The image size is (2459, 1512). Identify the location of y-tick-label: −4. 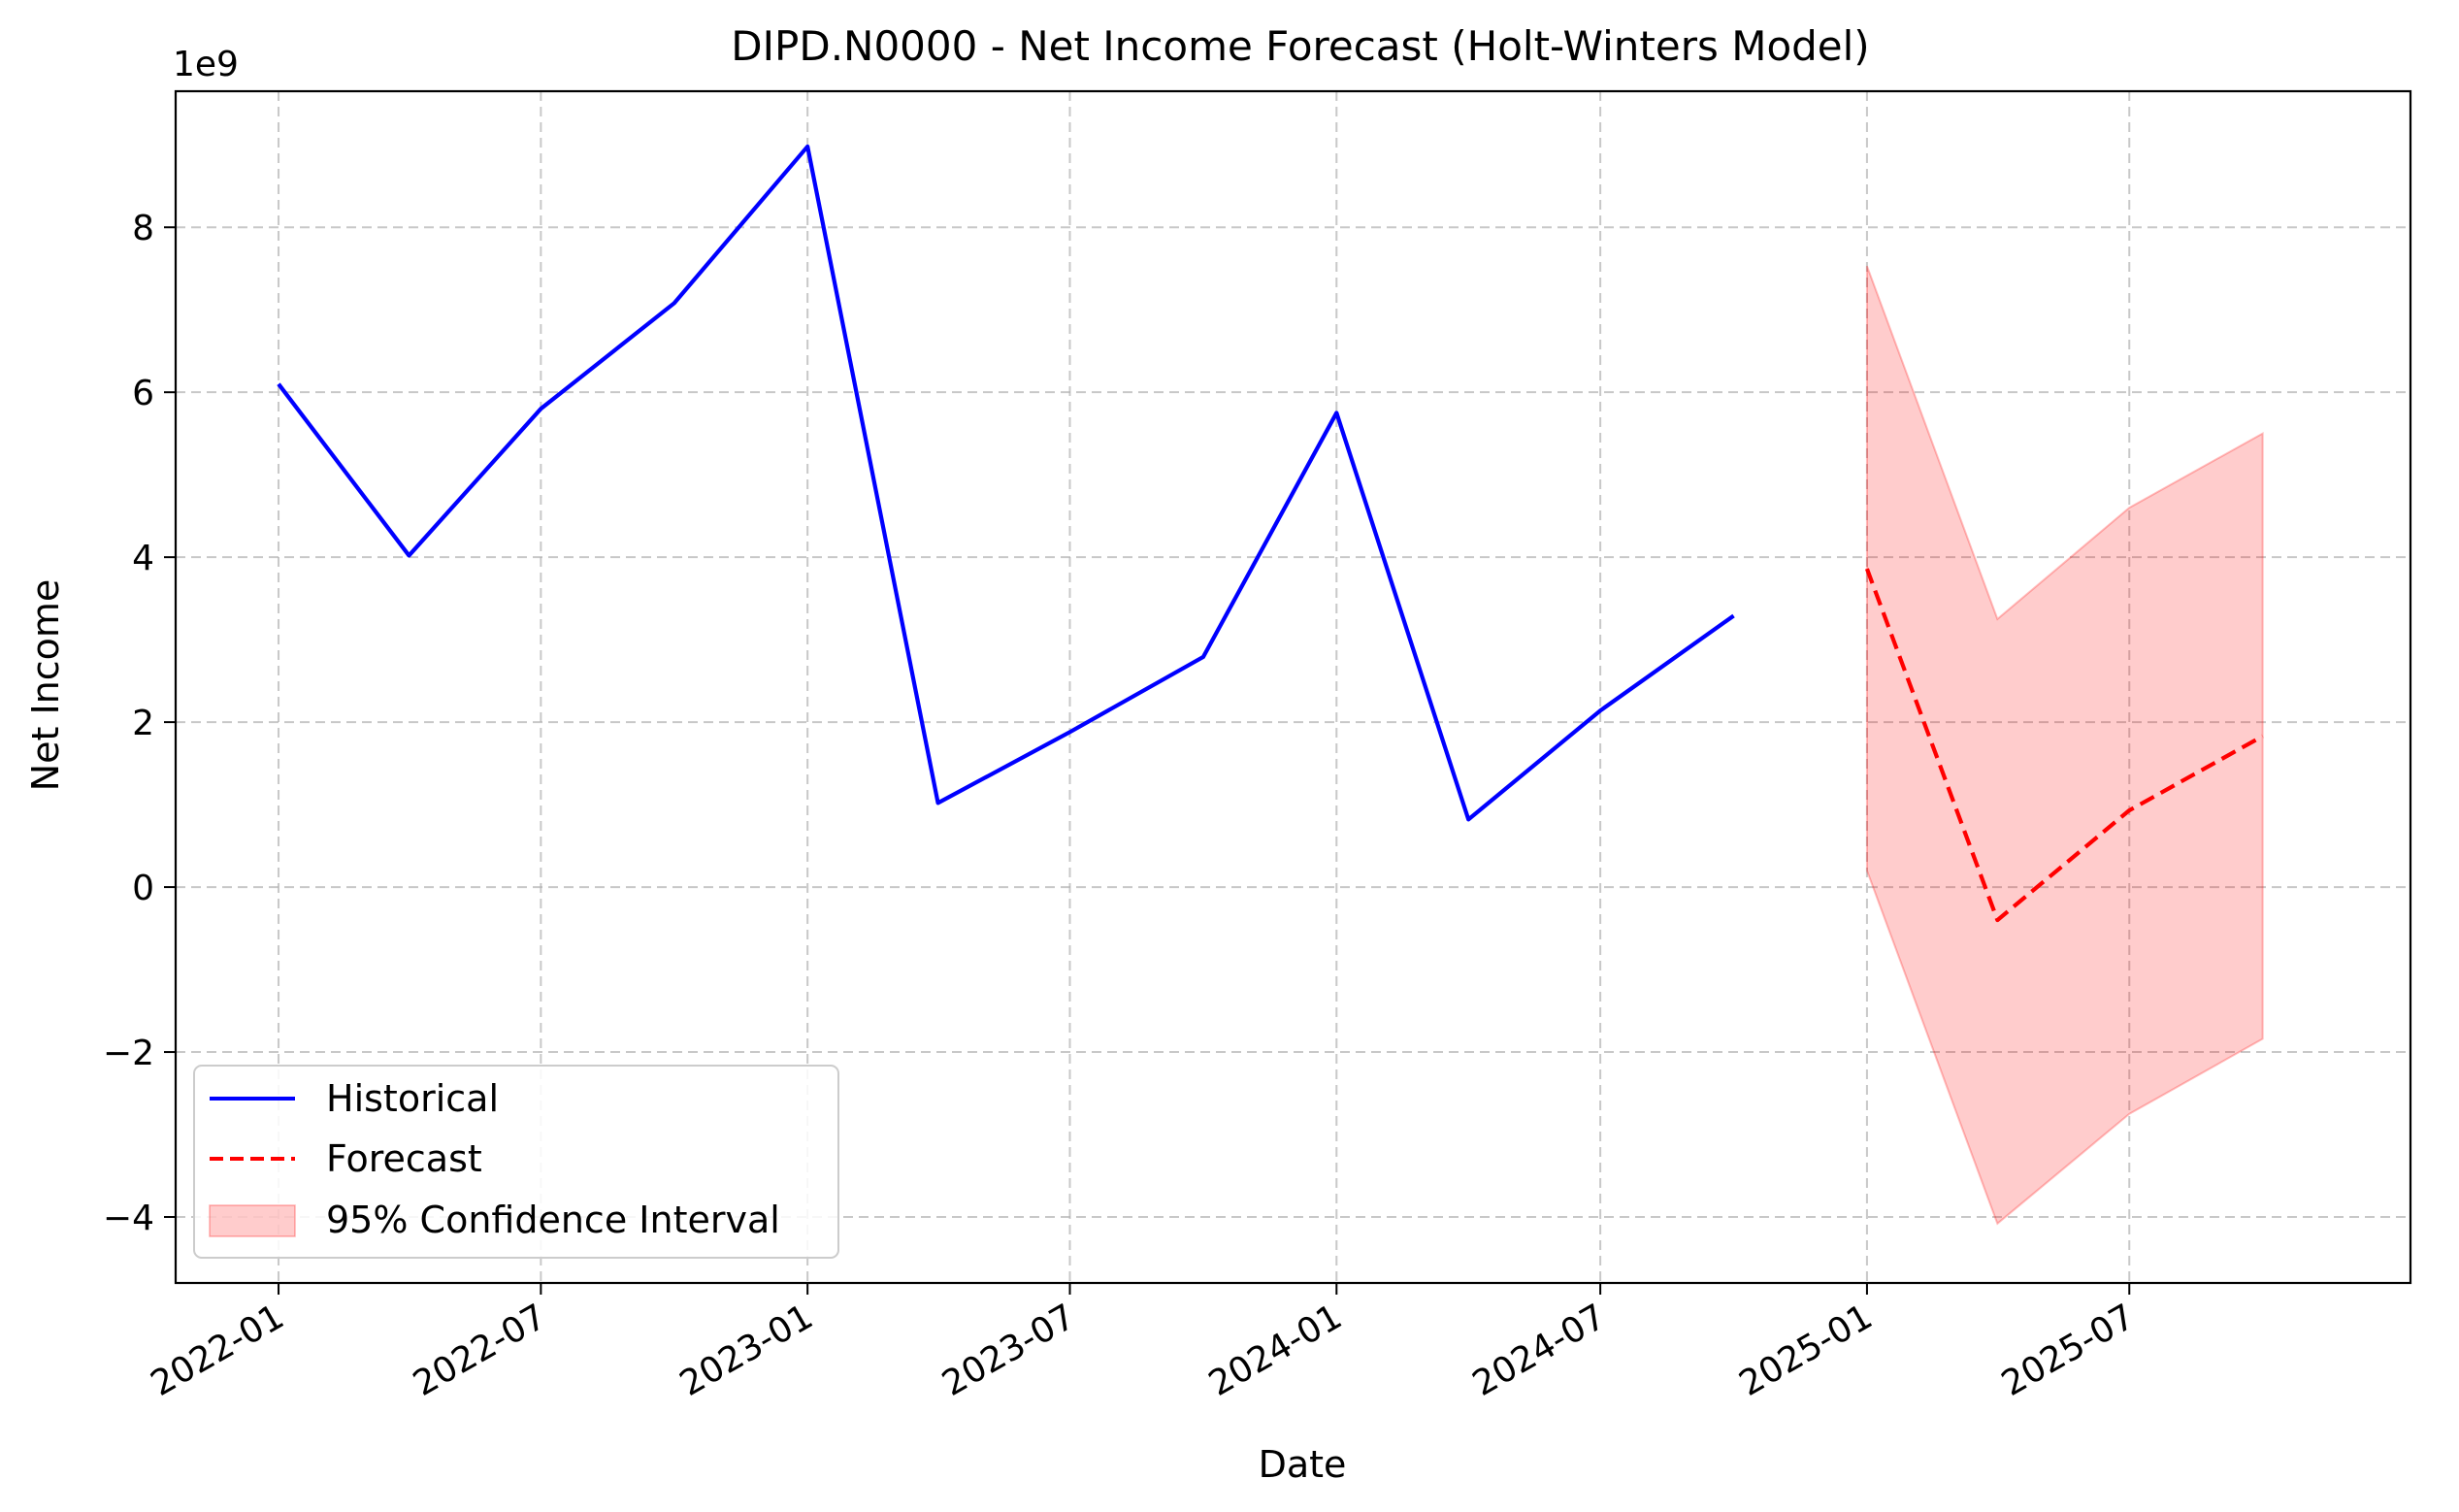
(128, 1218).